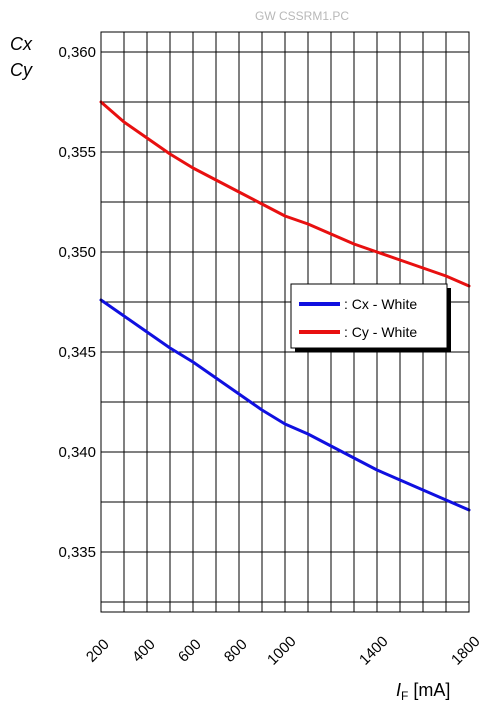 Image resolution: width=487 pixels, height=702 pixels. What do you see at coordinates (374, 651) in the screenshot?
I see `x-tick-label: 1400` at bounding box center [374, 651].